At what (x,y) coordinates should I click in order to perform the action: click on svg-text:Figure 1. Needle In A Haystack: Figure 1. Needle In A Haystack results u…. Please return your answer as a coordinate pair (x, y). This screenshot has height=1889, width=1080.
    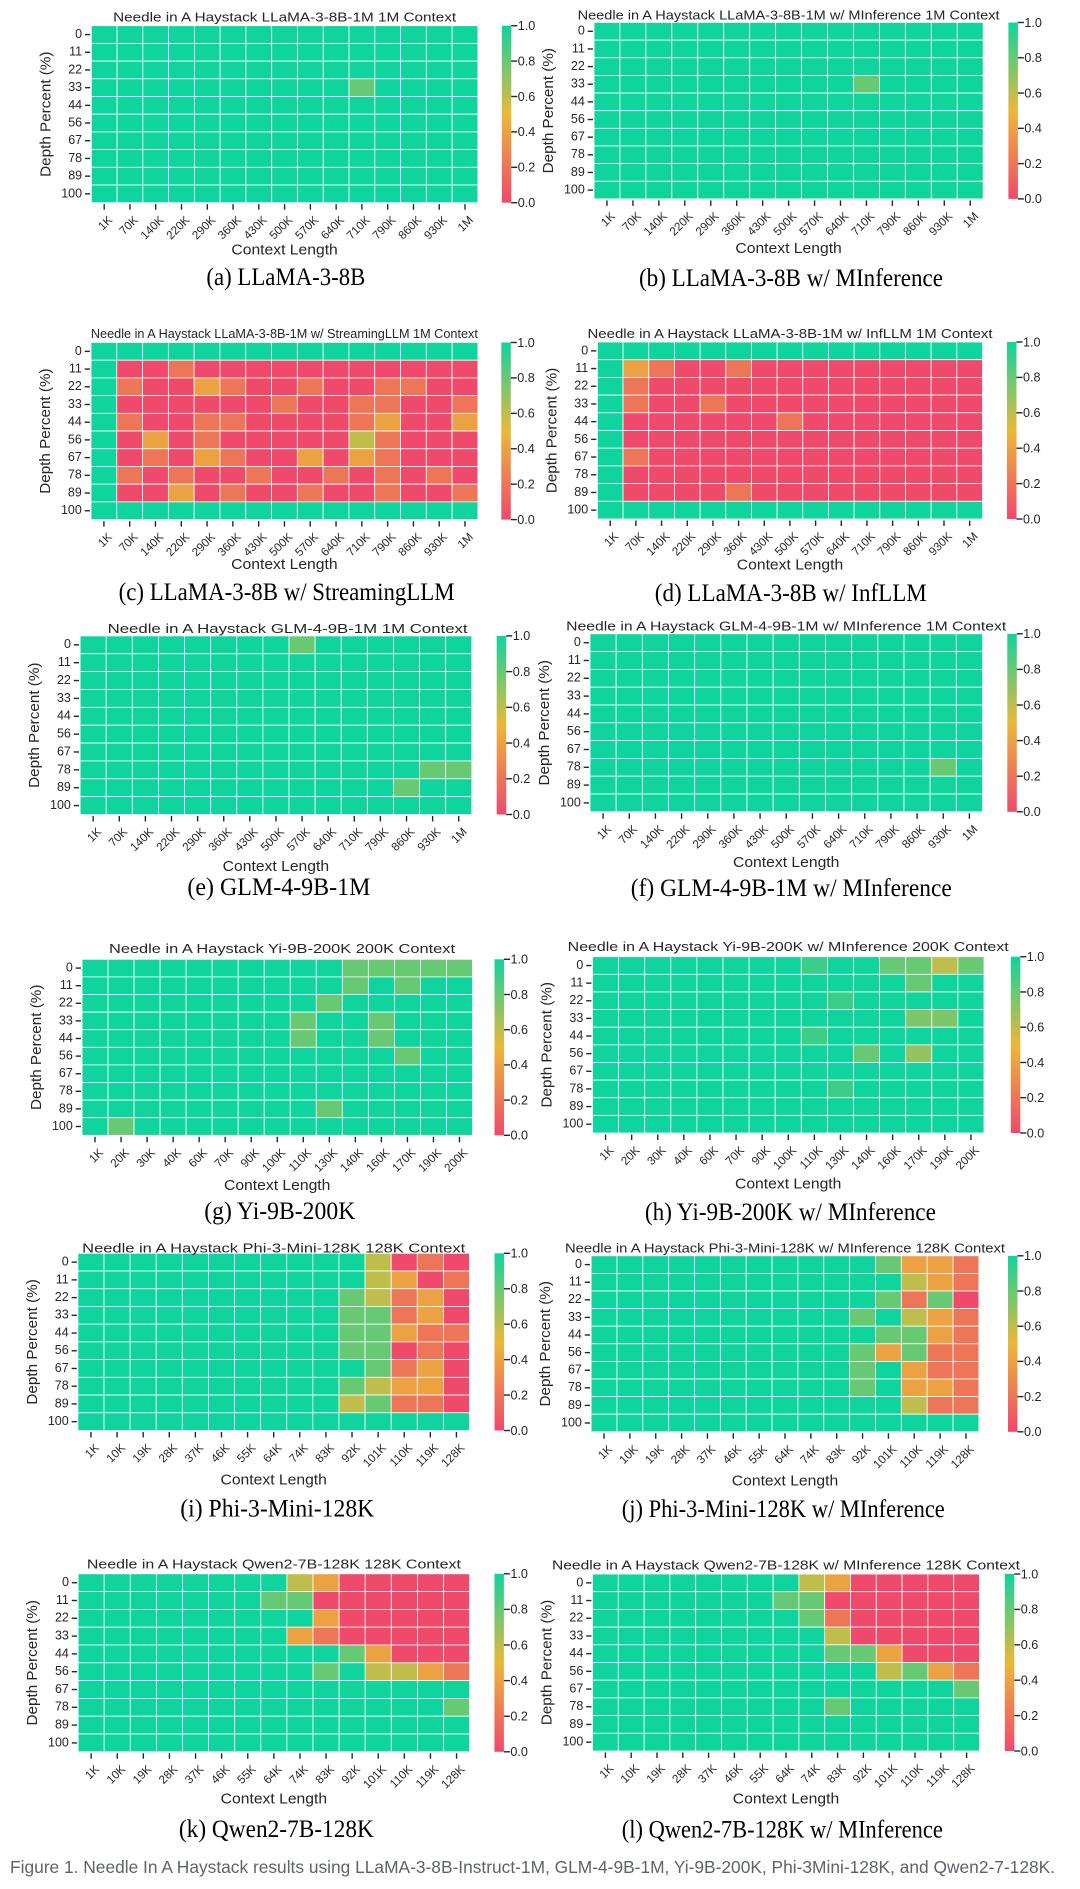
    Looking at the image, I should click on (532, 1867).